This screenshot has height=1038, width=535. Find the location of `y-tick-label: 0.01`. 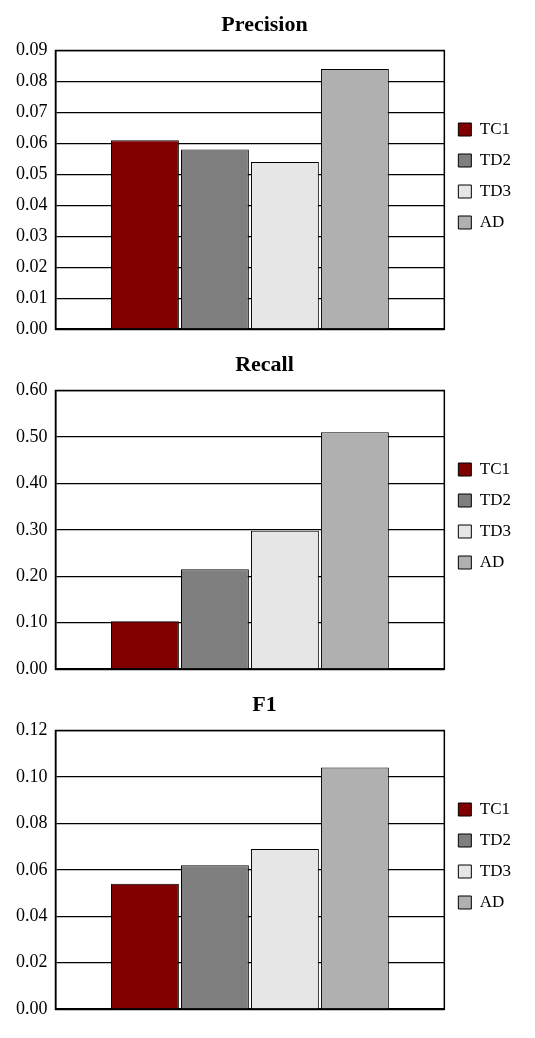

y-tick-label: 0.01 is located at coordinates (32, 296).